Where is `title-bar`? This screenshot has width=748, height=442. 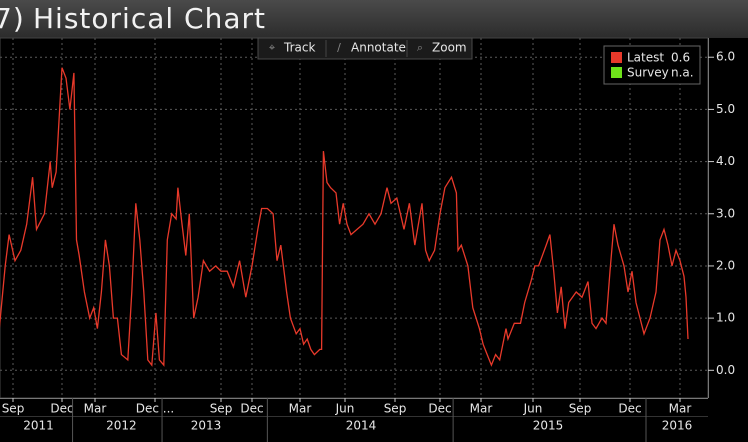 title-bar is located at coordinates (374, 19).